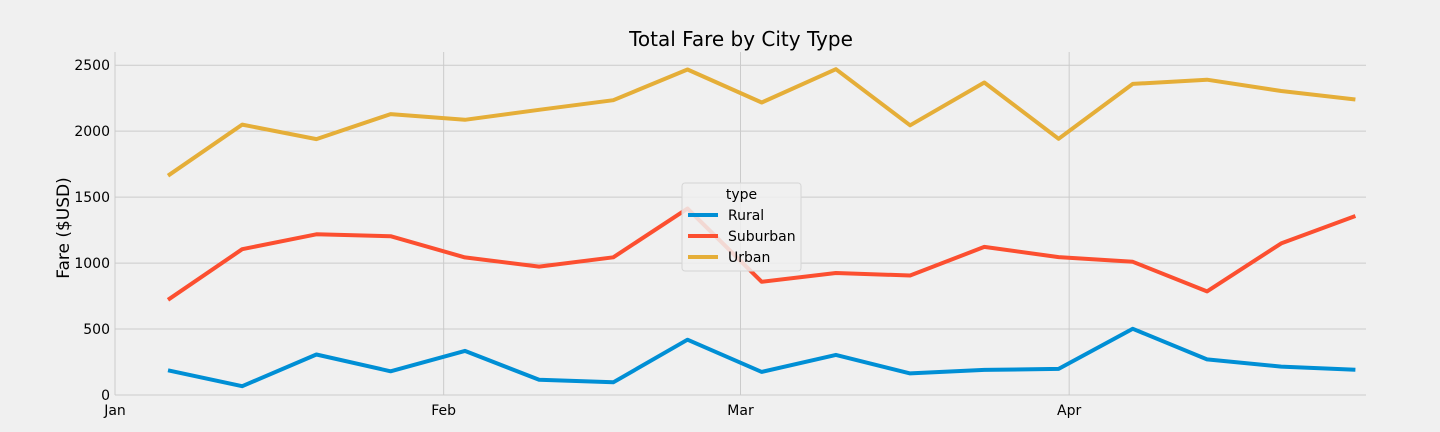 Image resolution: width=1440 pixels, height=432 pixels. What do you see at coordinates (105, 396) in the screenshot?
I see `y-tick-label: 0` at bounding box center [105, 396].